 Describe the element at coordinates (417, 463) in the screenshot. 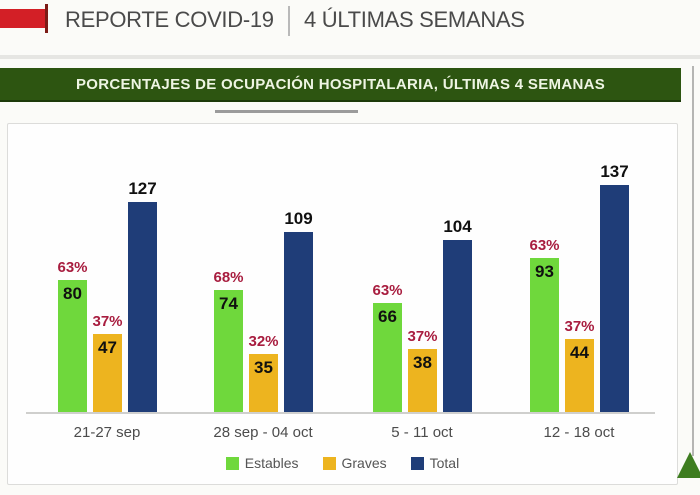

I see `legend-swatch-total` at that location.